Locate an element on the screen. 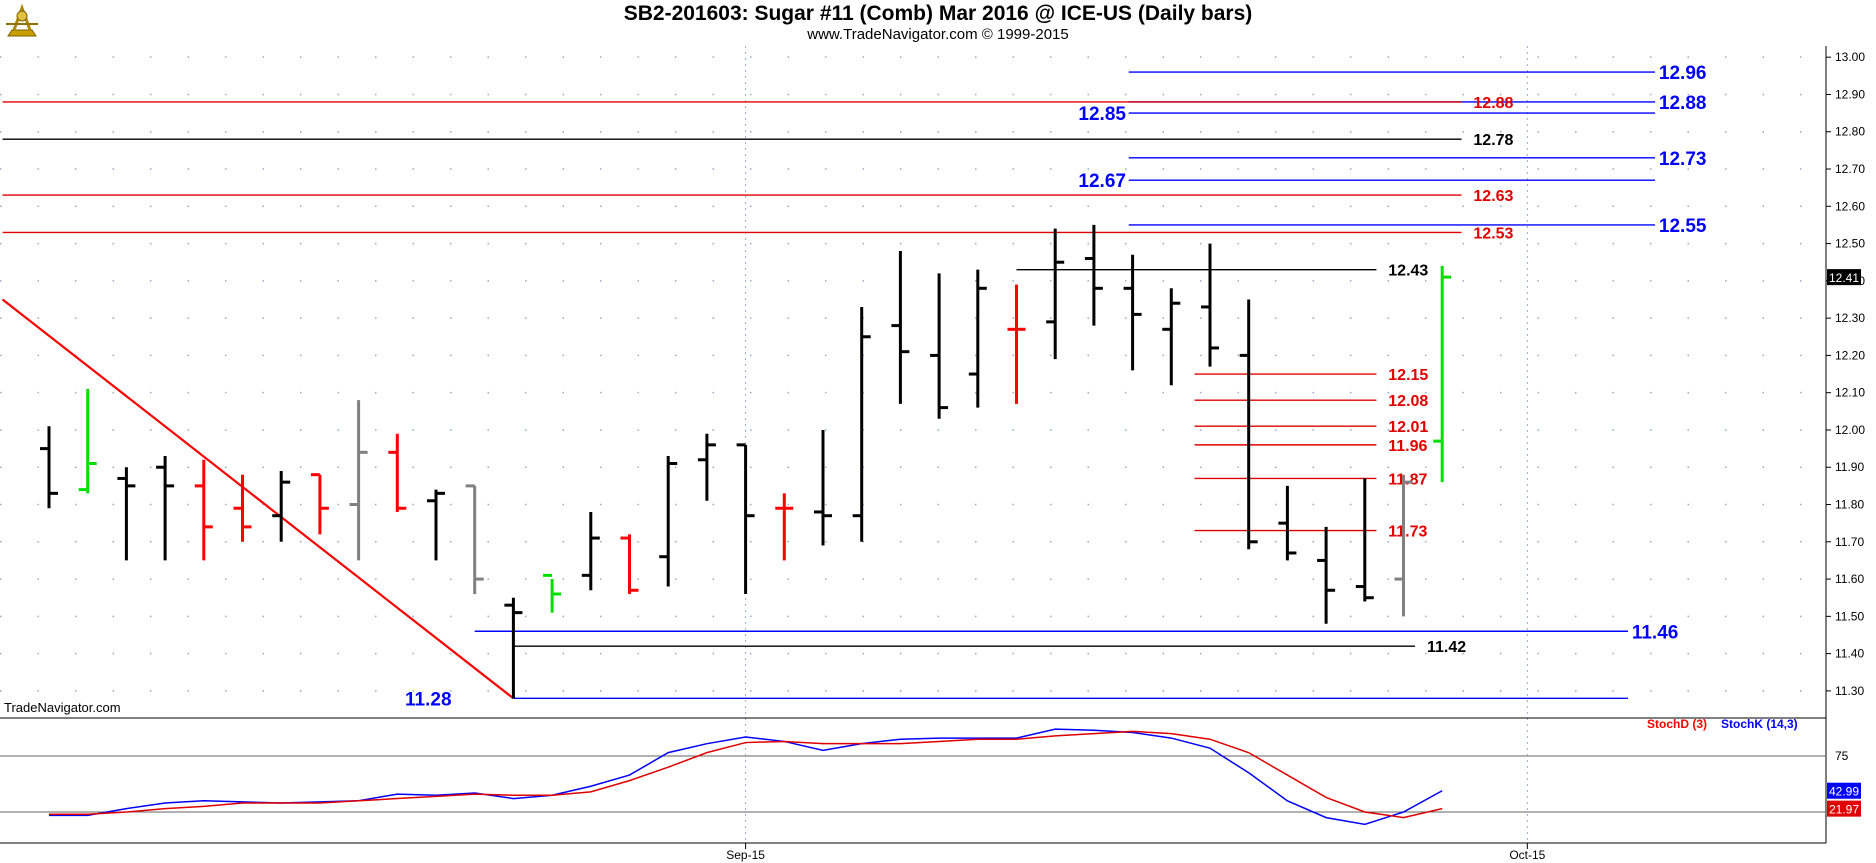  last-price-box is located at coordinates (1844, 277).